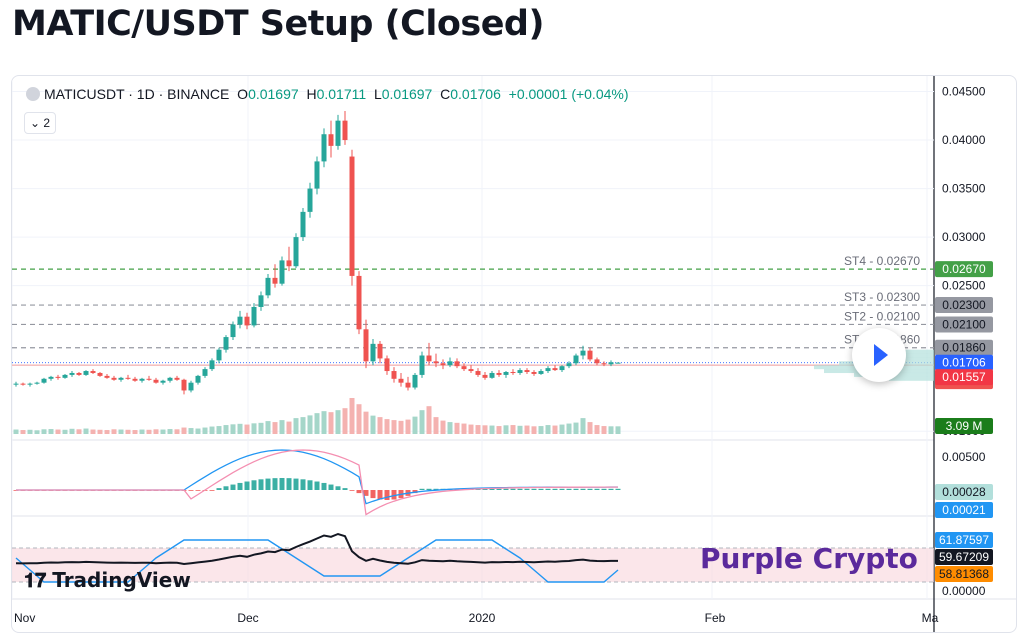 This screenshot has height=639, width=1024. I want to click on volume-badge-bg, so click(964, 426).